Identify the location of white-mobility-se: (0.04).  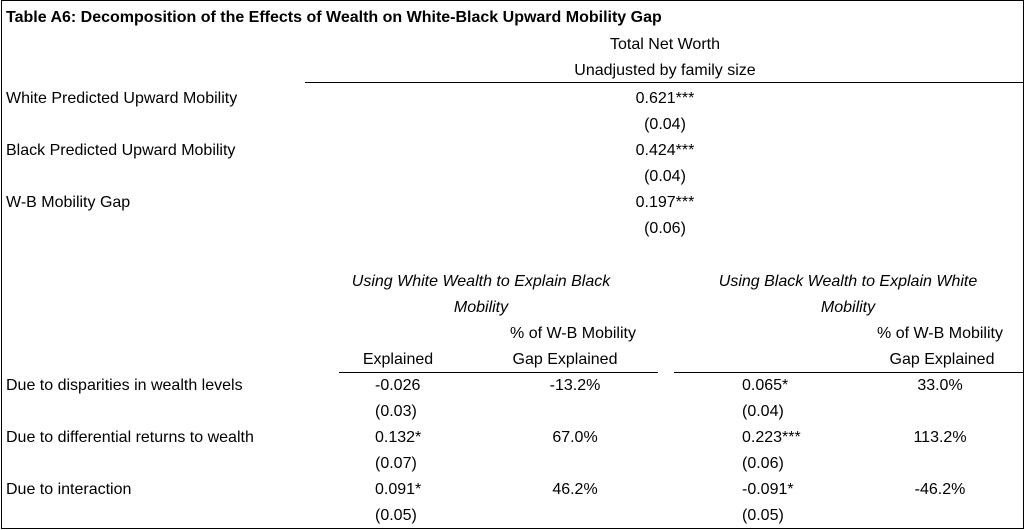
(665, 124).